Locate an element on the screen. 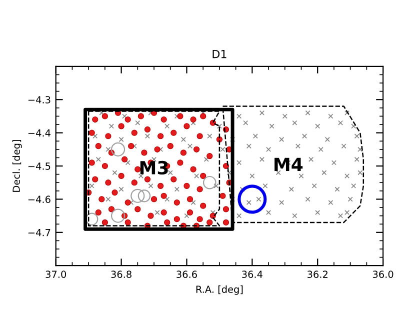 The width and height of the screenshot is (399, 332). y-tick-label: −4.5 is located at coordinates (39, 166).